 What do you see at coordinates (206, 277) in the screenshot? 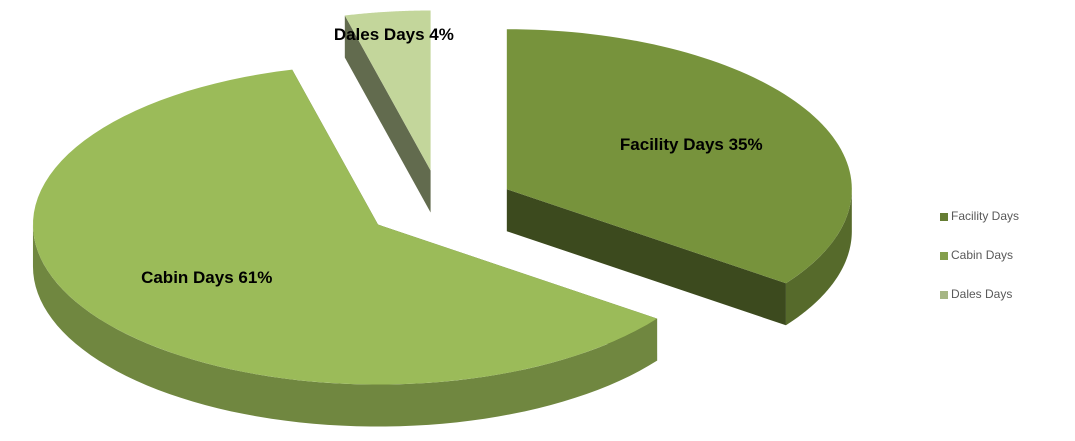
I see `data-label: Cabin Days 61%` at bounding box center [206, 277].